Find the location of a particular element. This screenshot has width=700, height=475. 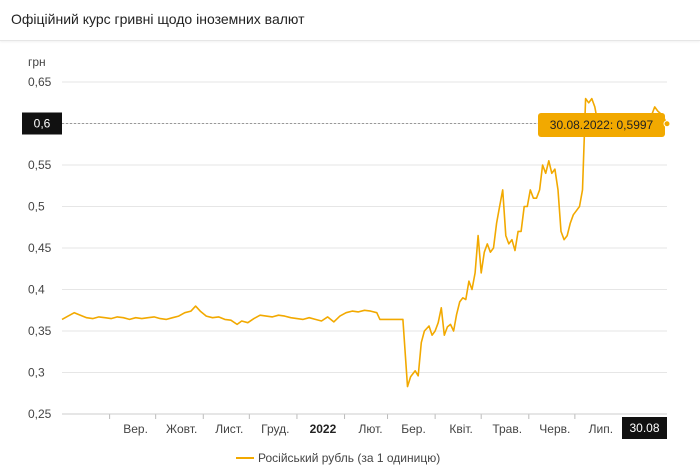

x-tick-label: Лист. is located at coordinates (229, 429).